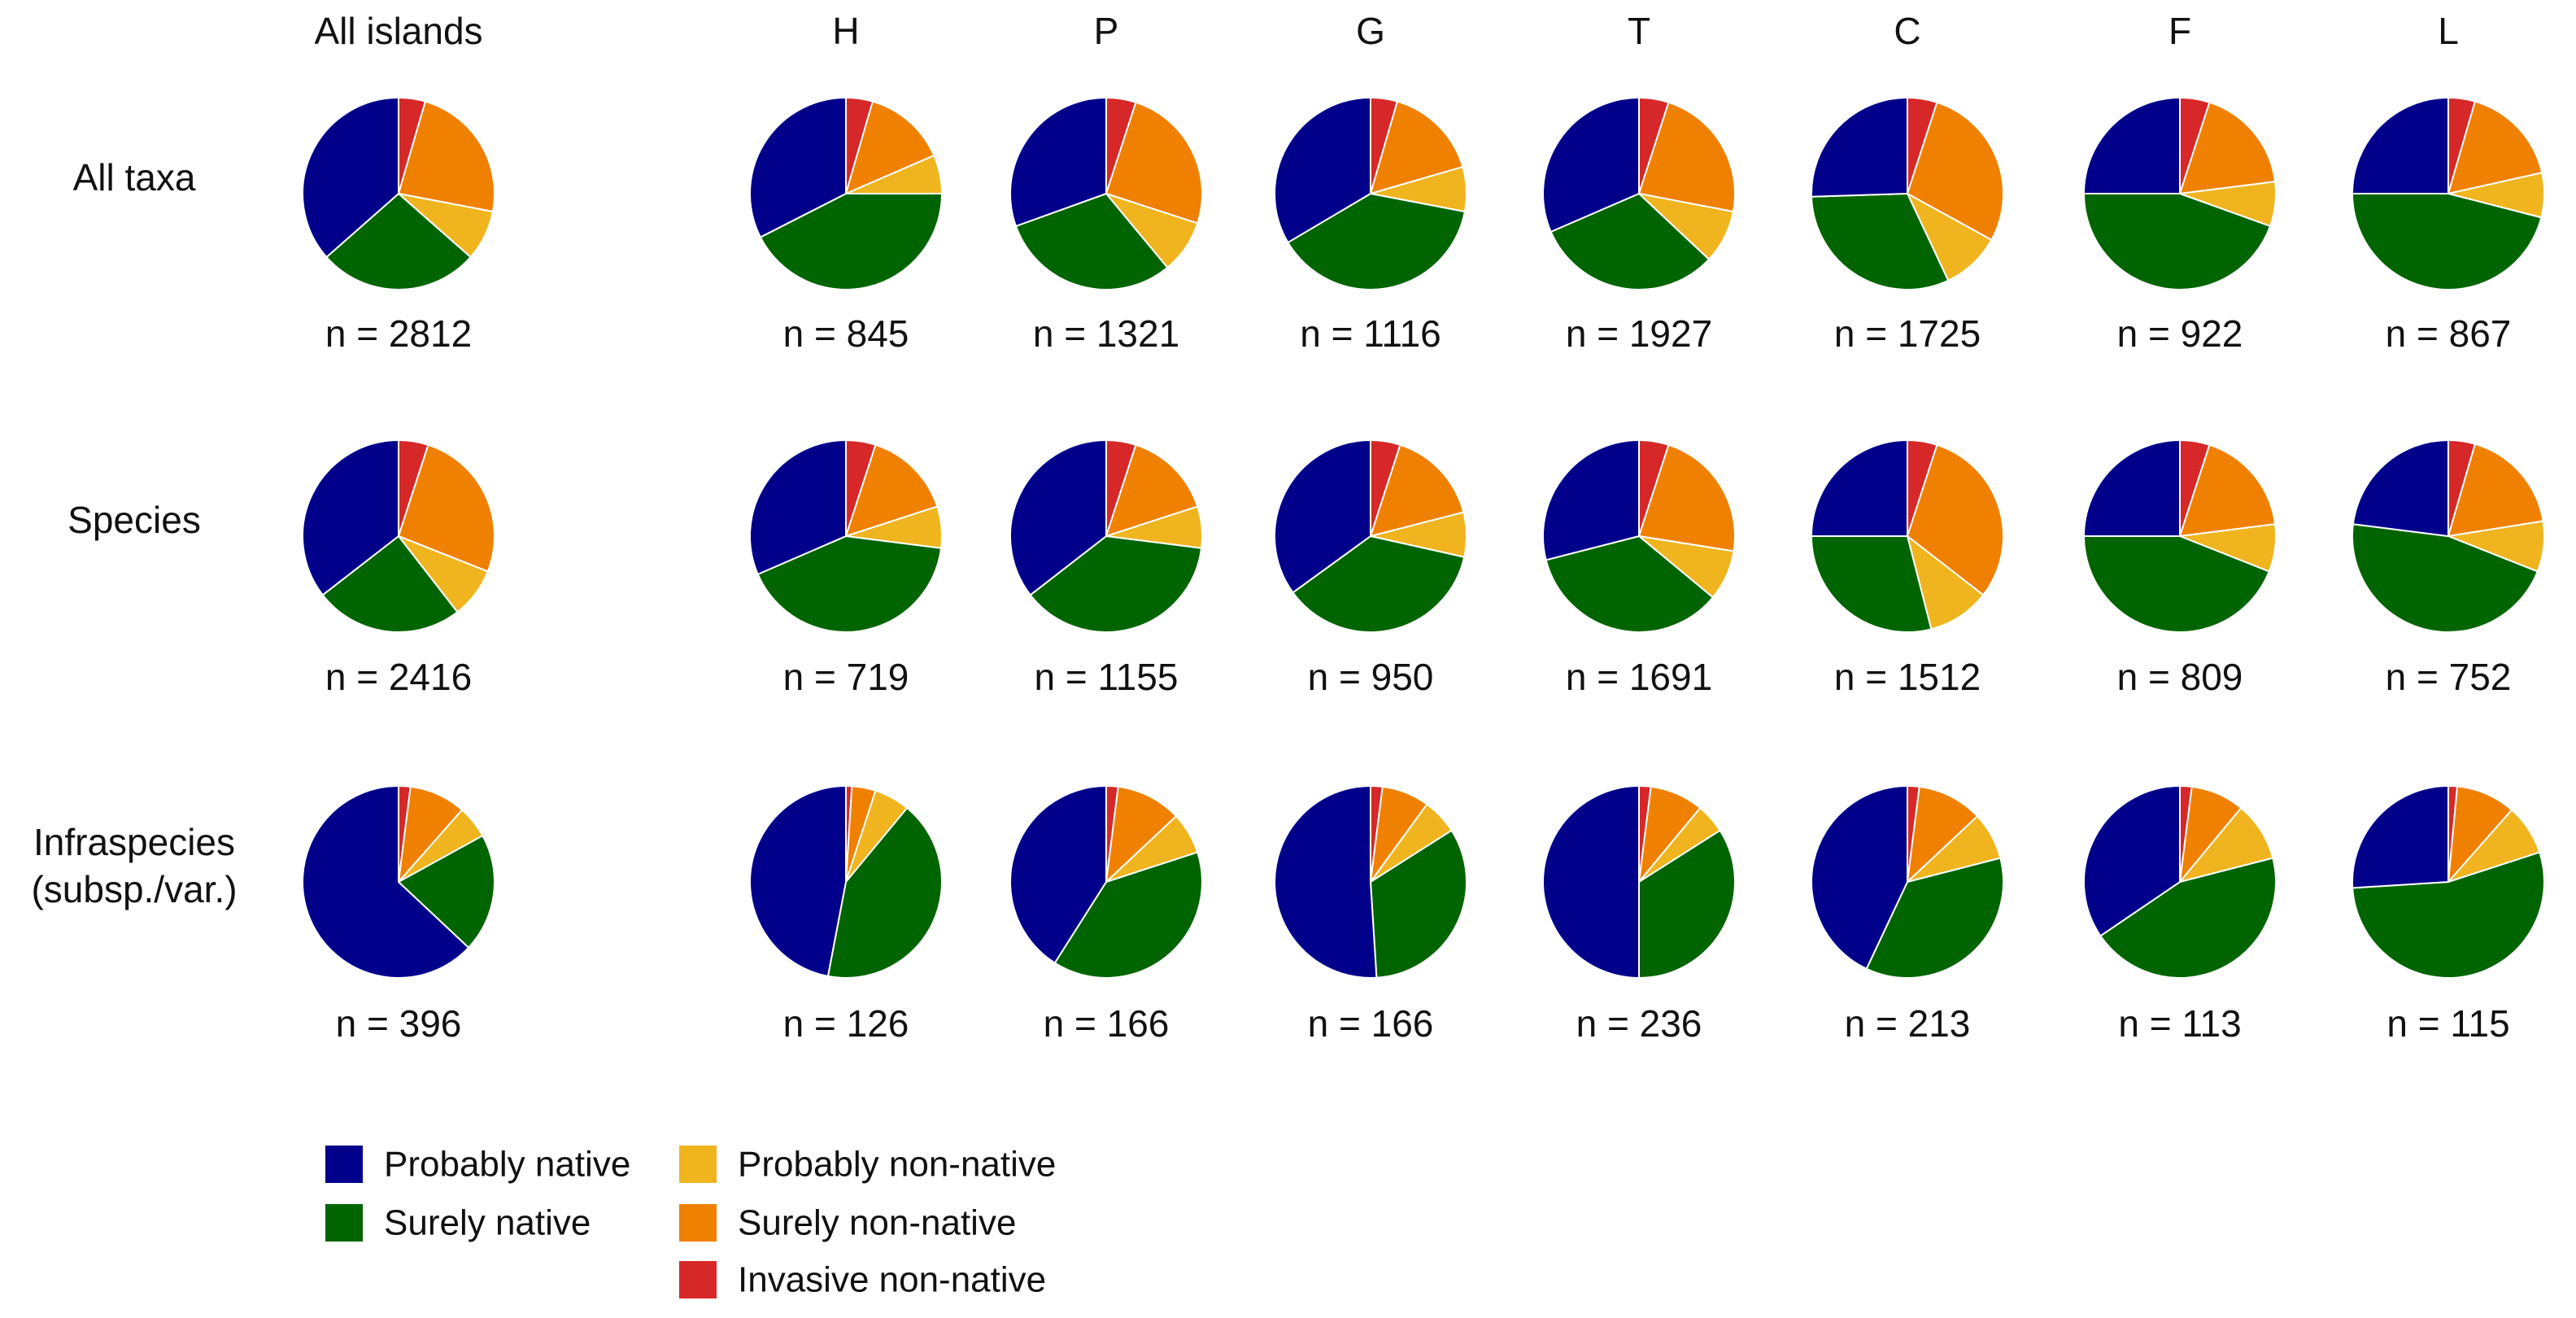 This screenshot has width=2576, height=1318. What do you see at coordinates (1907, 31) in the screenshot?
I see `column-header: C` at bounding box center [1907, 31].